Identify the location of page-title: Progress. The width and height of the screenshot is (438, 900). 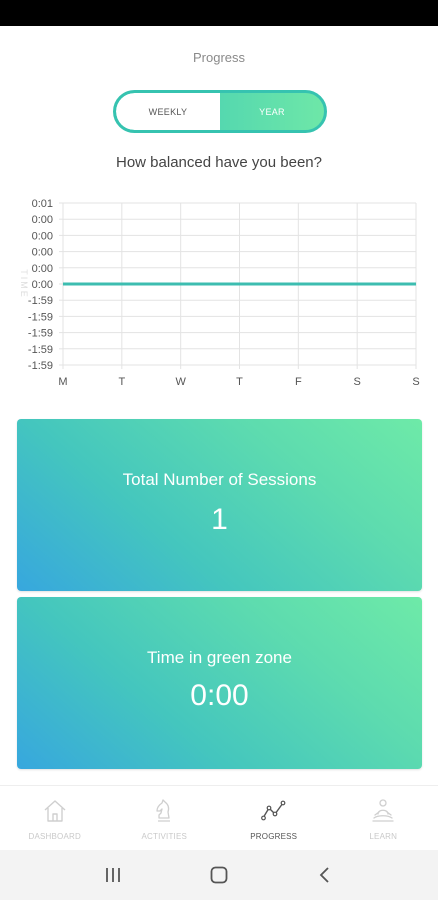
(219, 57).